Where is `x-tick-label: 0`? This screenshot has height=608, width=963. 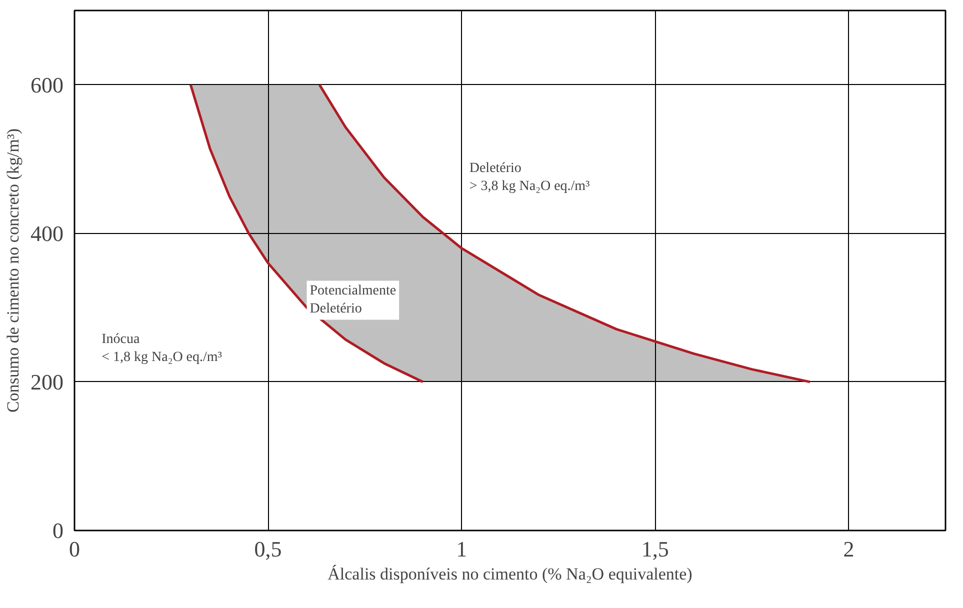
x-tick-label: 0 is located at coordinates (74, 549).